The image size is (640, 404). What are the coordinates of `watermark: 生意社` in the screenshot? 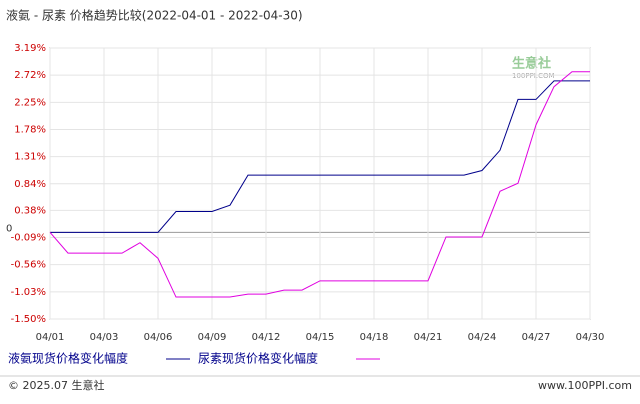 It's located at (531, 64).